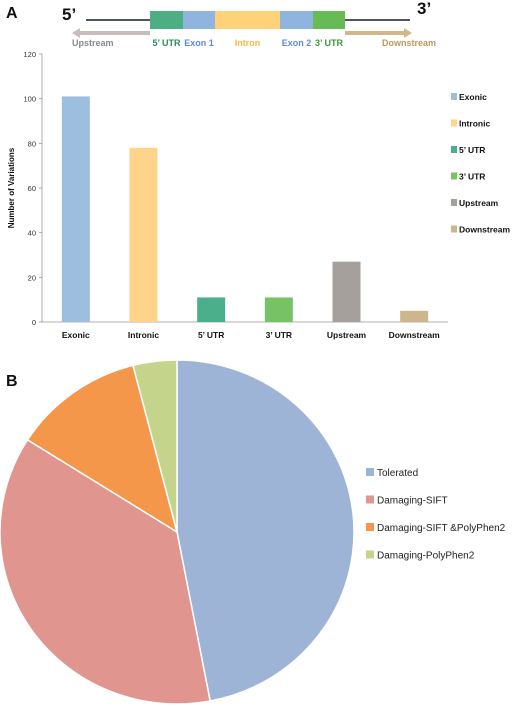 The height and width of the screenshot is (707, 520). I want to click on pie-legend-label-tolerated: Tolerated, so click(397, 473).